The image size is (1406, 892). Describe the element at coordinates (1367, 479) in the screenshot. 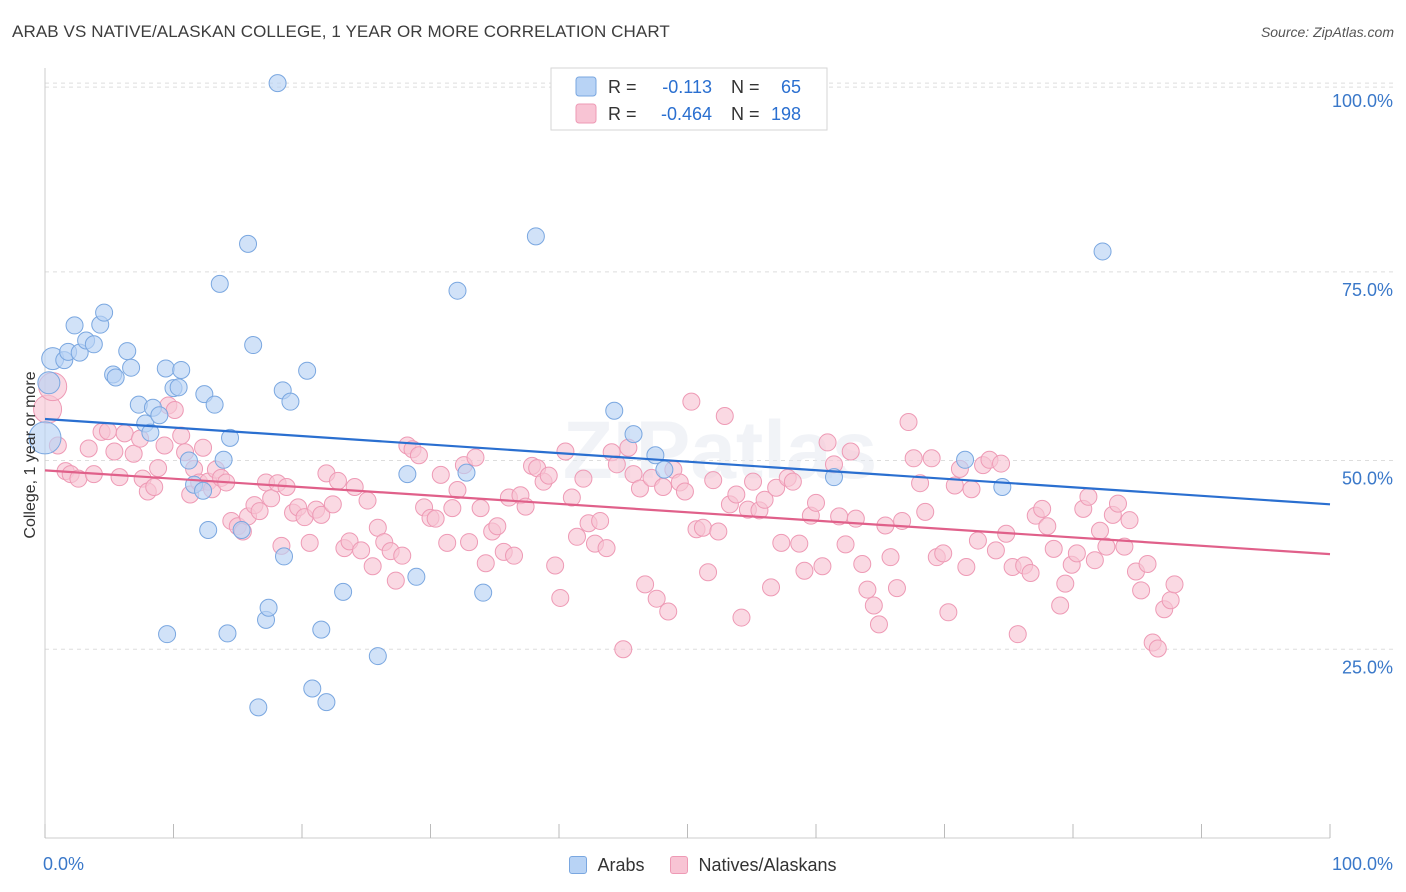

I see `y-tick-label: 50.0%` at that location.